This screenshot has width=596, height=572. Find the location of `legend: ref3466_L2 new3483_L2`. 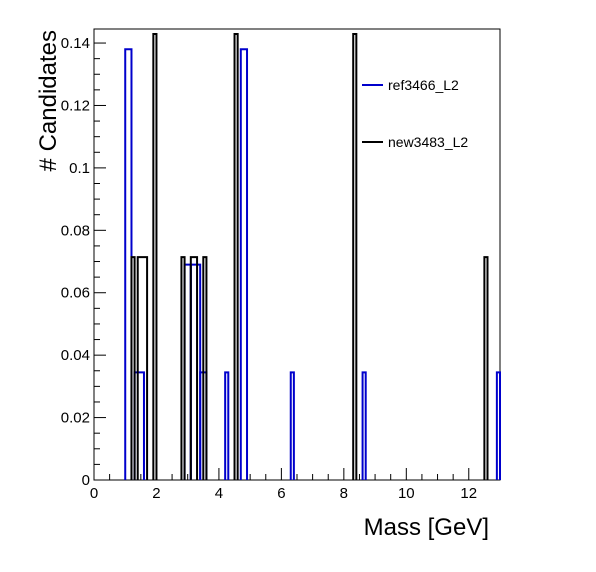

legend: ref3466_L2 new3483_L2 is located at coordinates (415, 113).